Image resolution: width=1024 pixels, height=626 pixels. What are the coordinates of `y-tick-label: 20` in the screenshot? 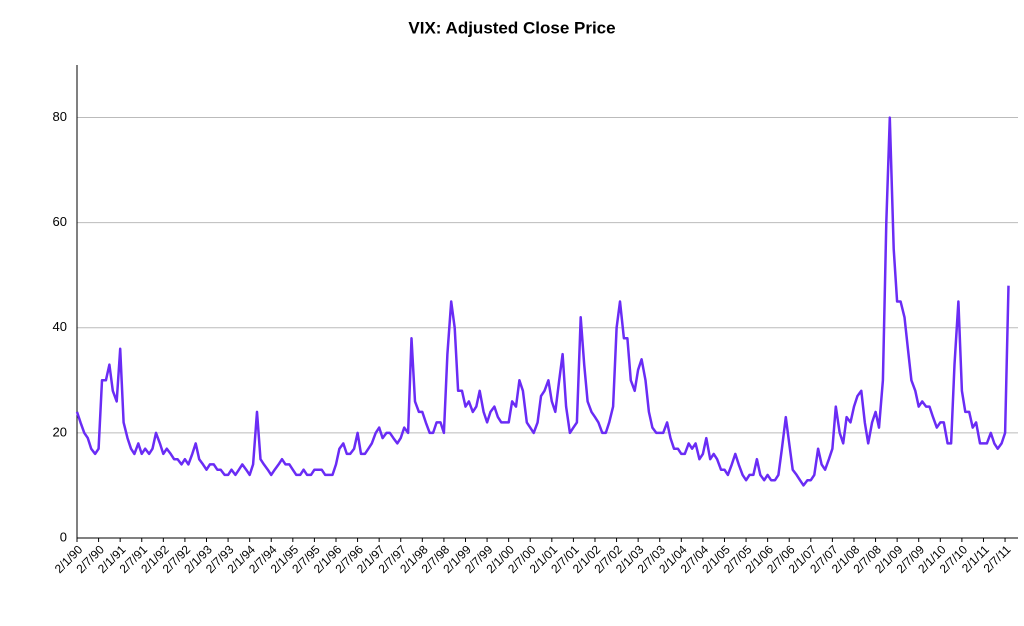 It's located at (60, 431).